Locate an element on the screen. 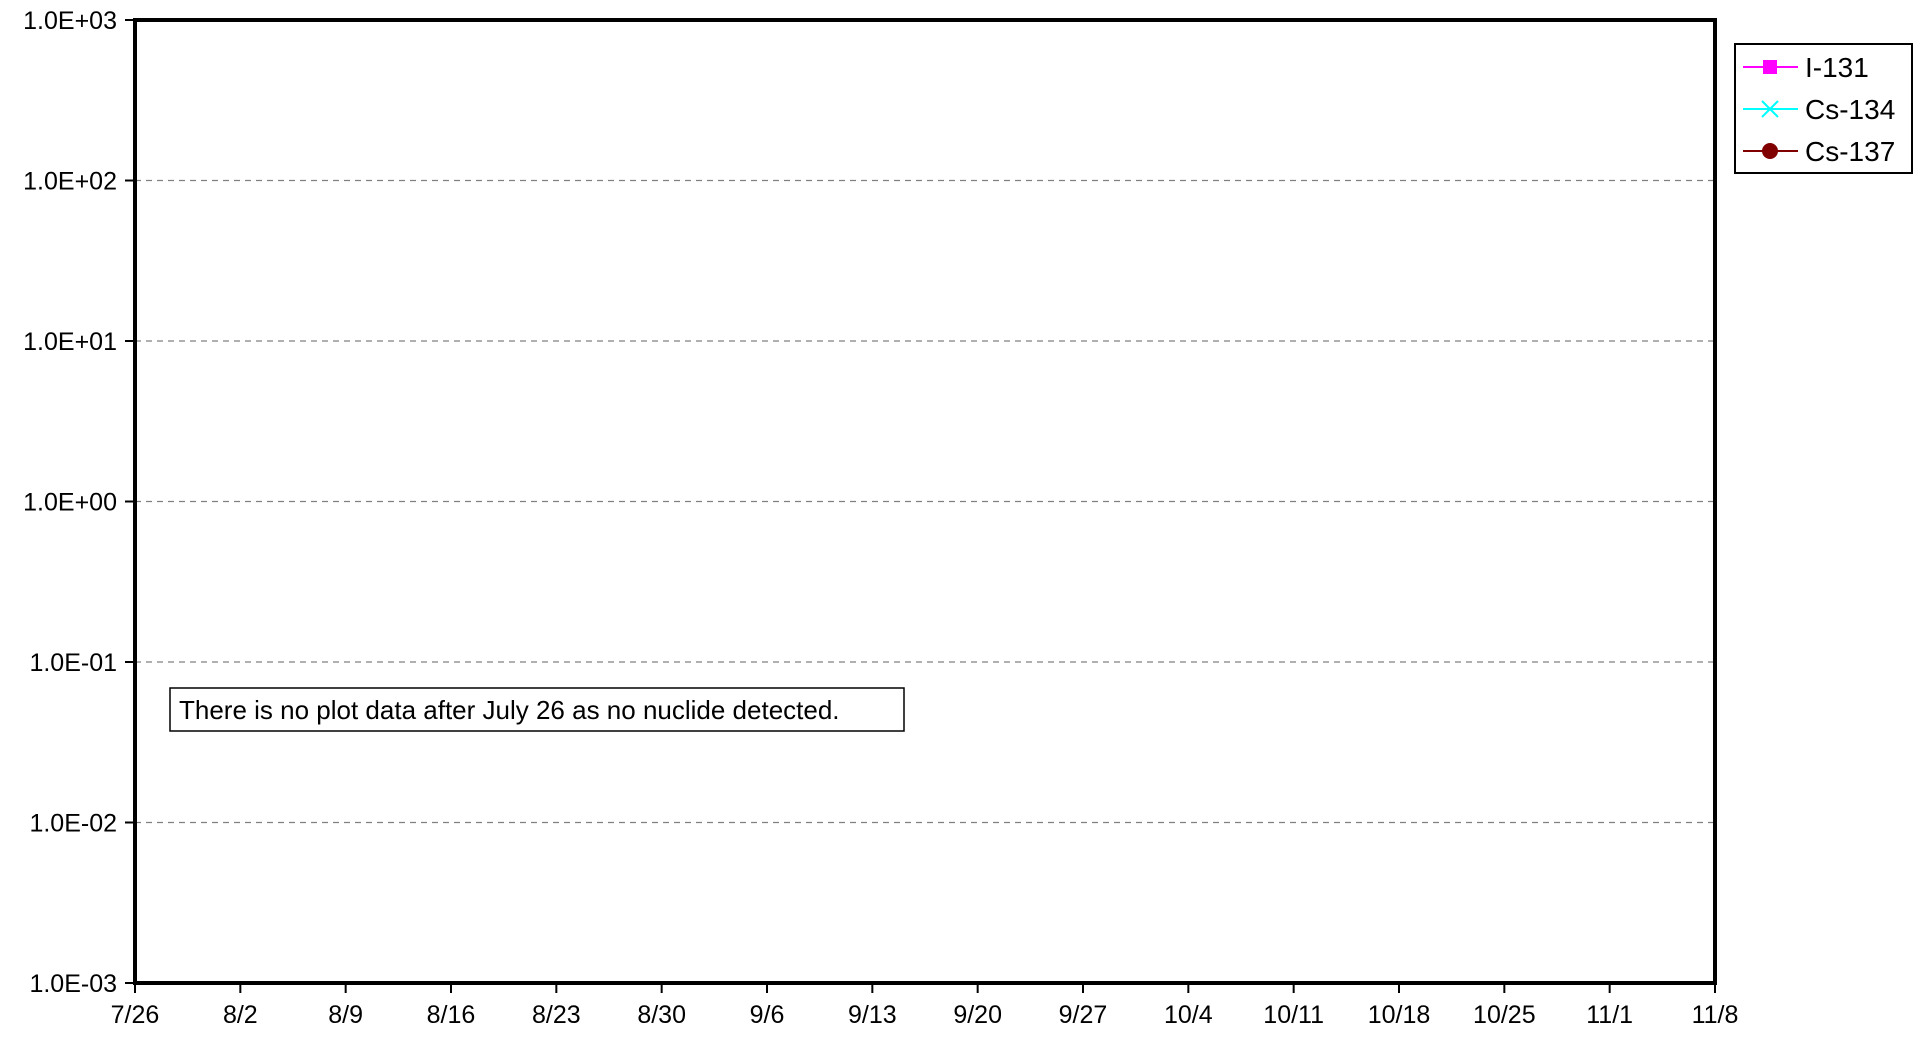  x-marker-icon is located at coordinates (1770, 109).